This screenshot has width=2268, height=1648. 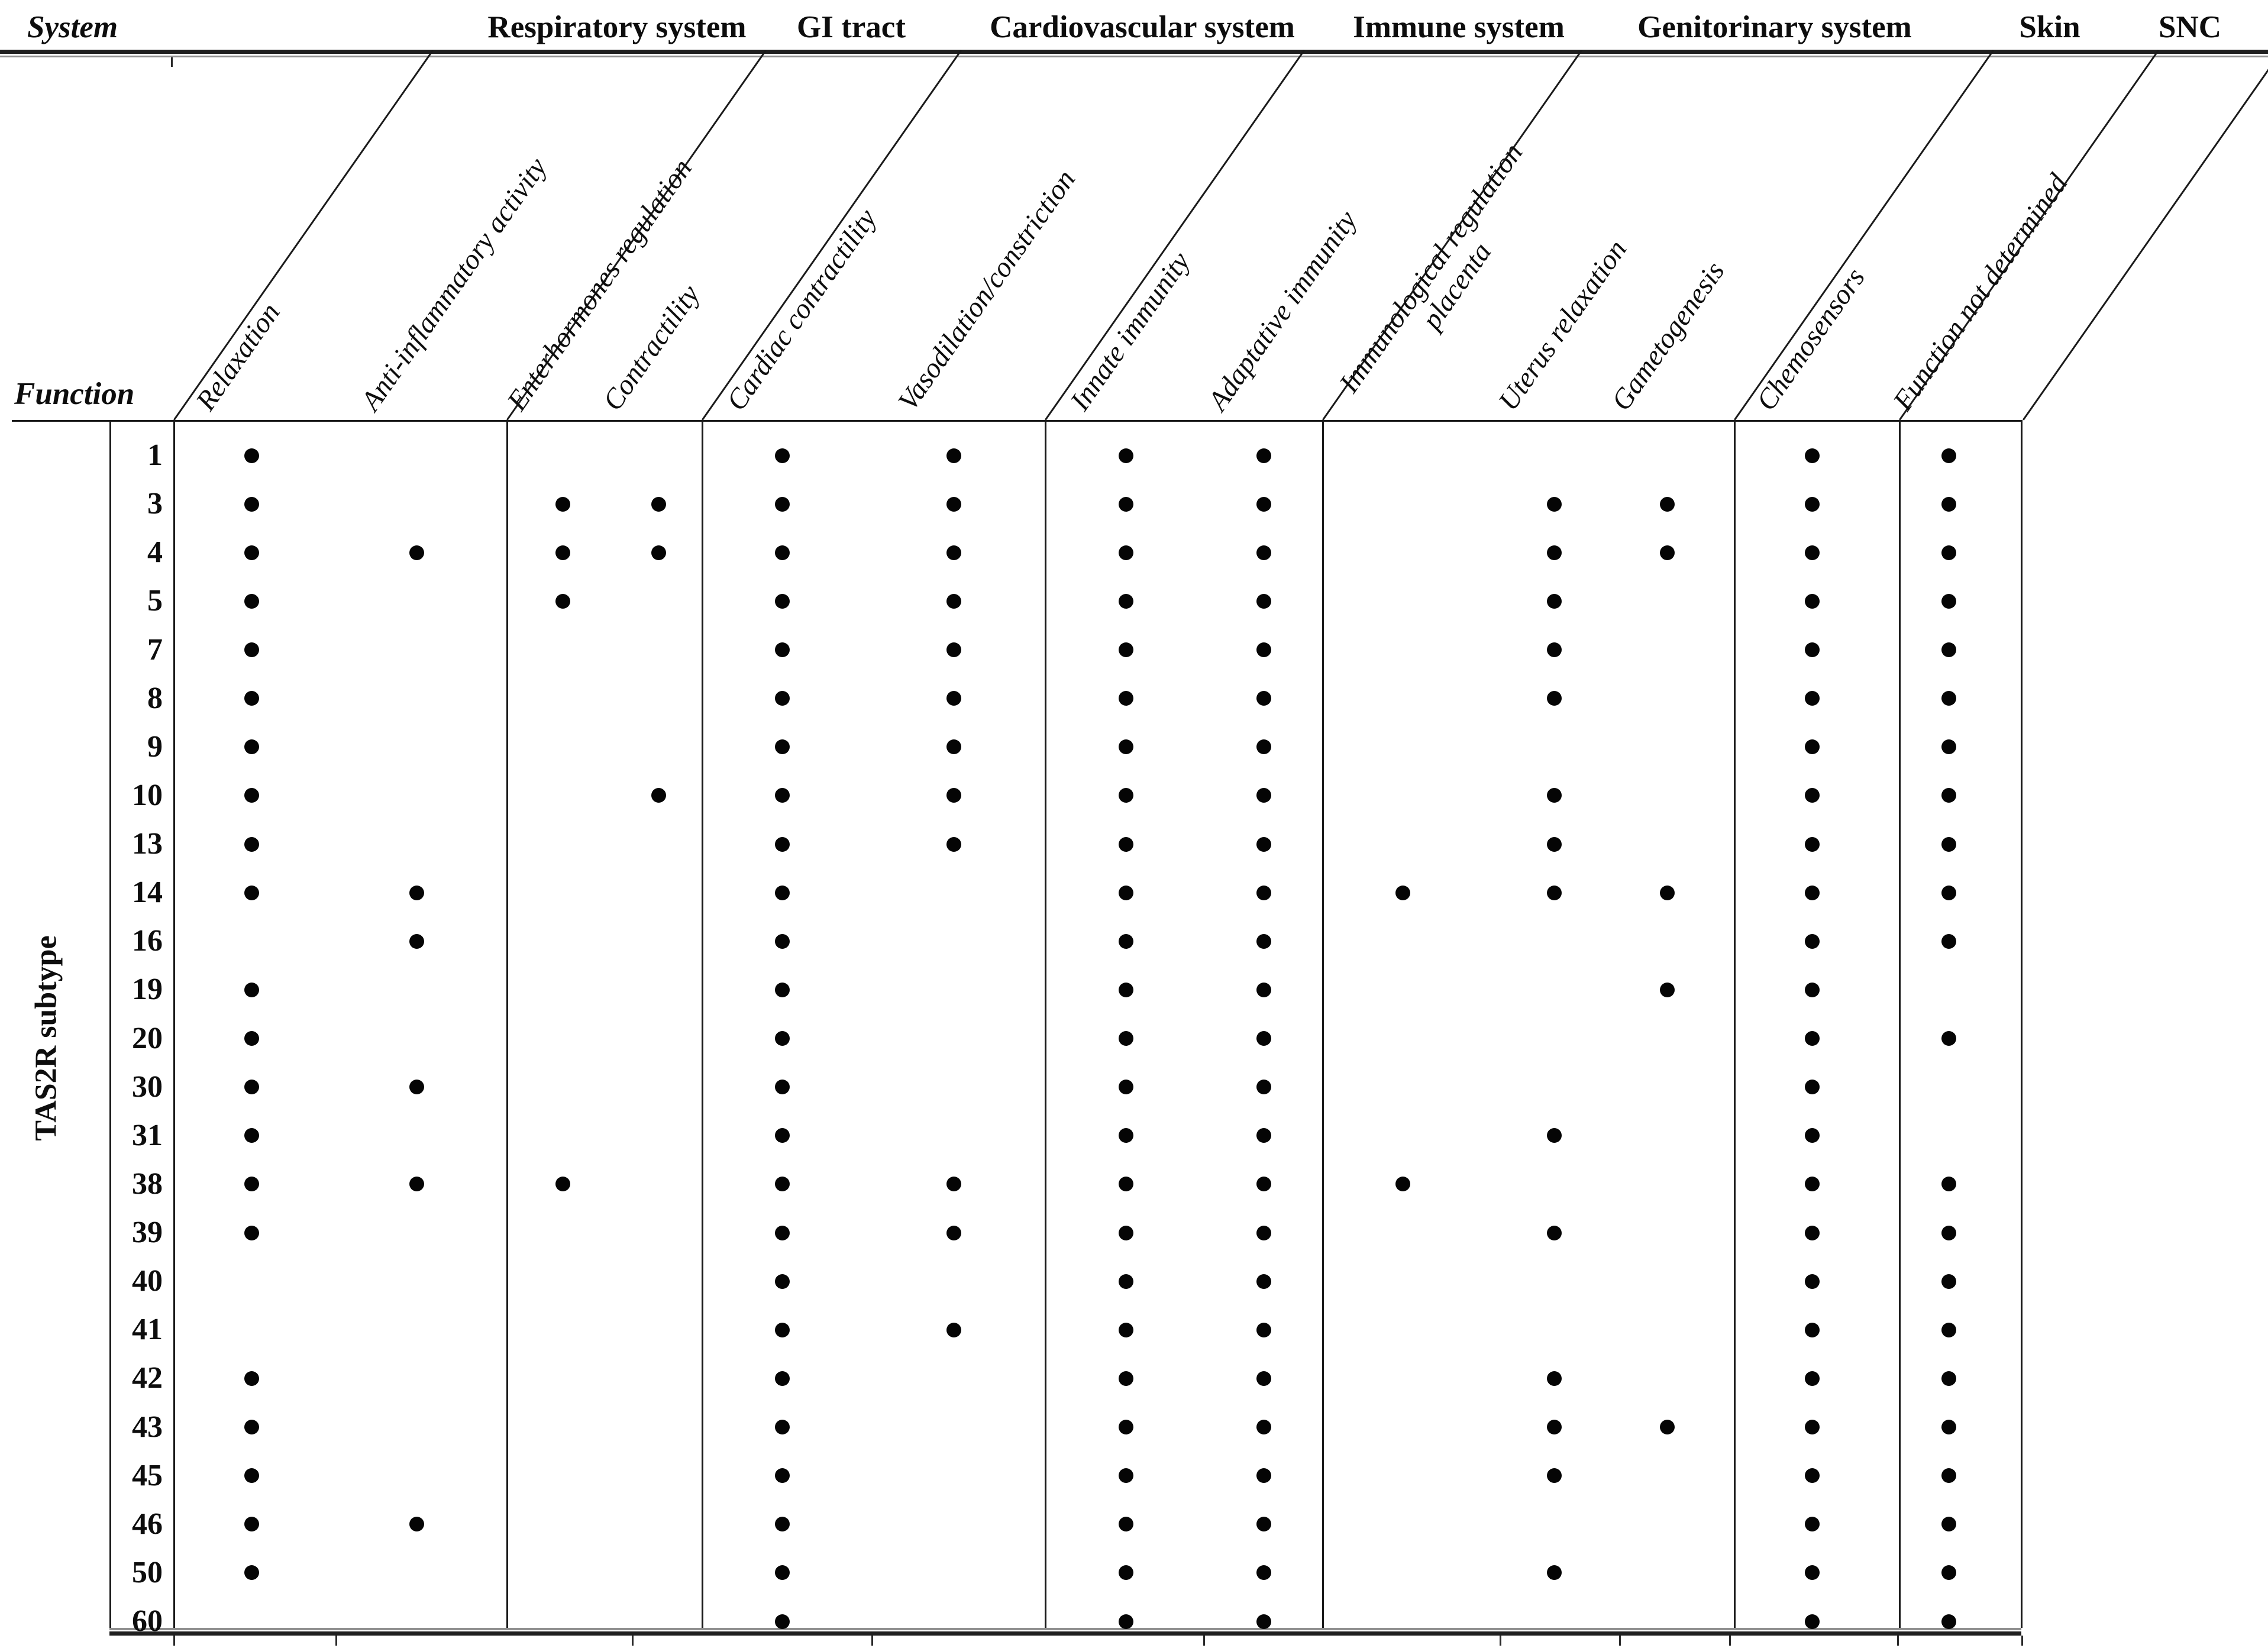 What do you see at coordinates (1263, 1184) in the screenshot?
I see `dot-tas2r38-func7` at bounding box center [1263, 1184].